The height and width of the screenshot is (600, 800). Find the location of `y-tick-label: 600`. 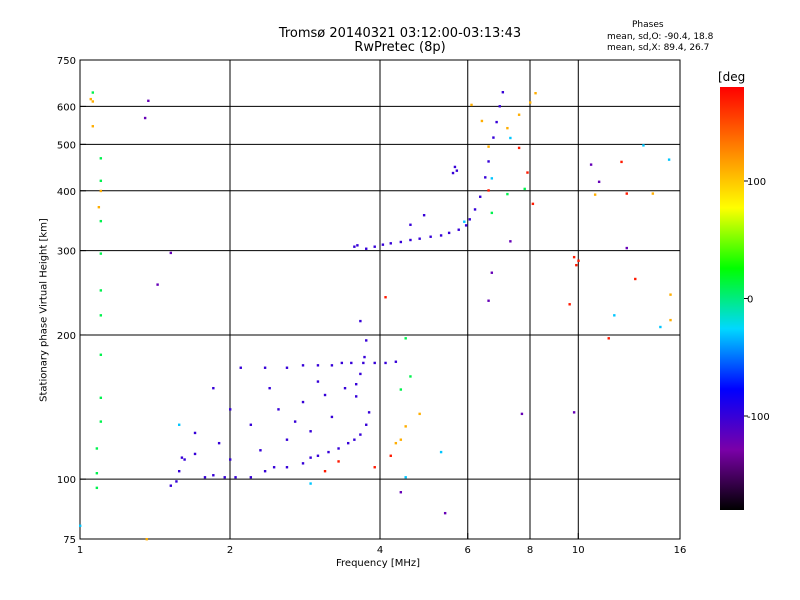

y-tick-label: 600 is located at coordinates (66, 107).